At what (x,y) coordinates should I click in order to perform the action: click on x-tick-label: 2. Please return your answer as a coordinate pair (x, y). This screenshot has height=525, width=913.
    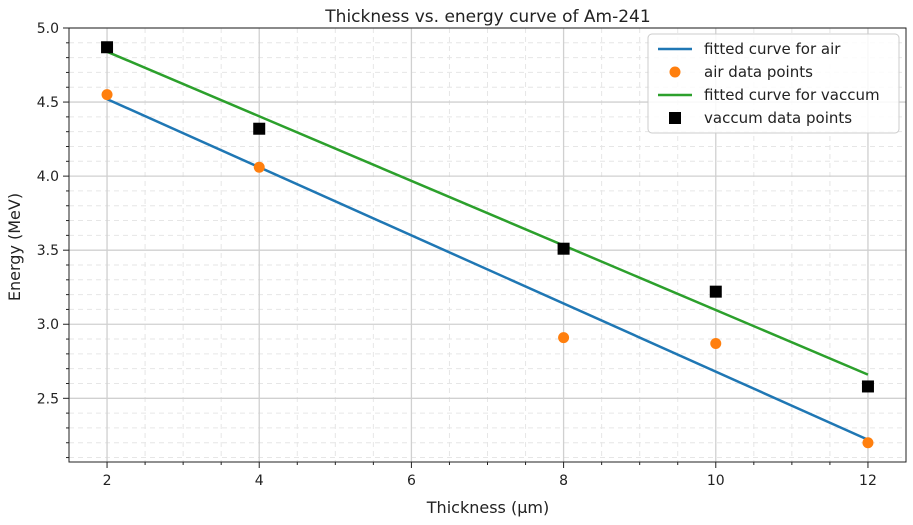
    Looking at the image, I should click on (107, 481).